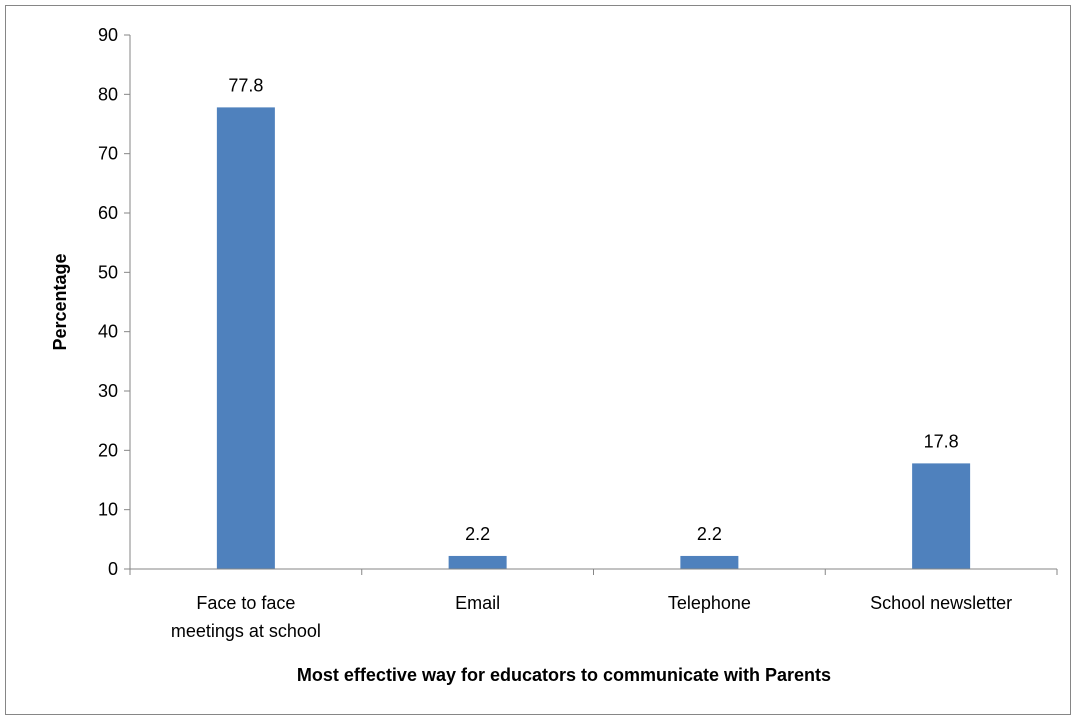 This screenshot has width=1078, height=722. I want to click on y-tick-label: 60, so click(108, 213).